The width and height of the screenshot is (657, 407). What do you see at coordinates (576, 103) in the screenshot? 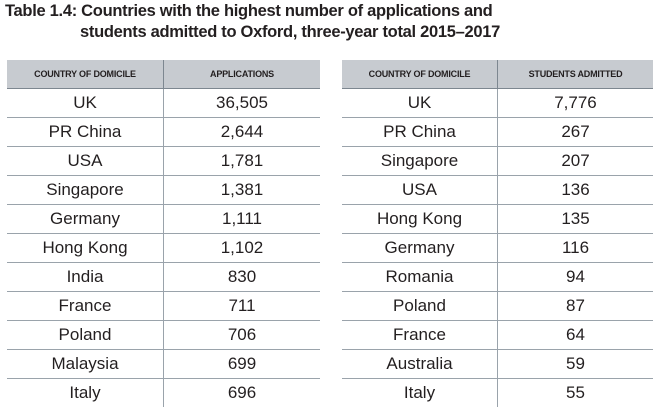
I see `value-cell: 7,776` at bounding box center [576, 103].